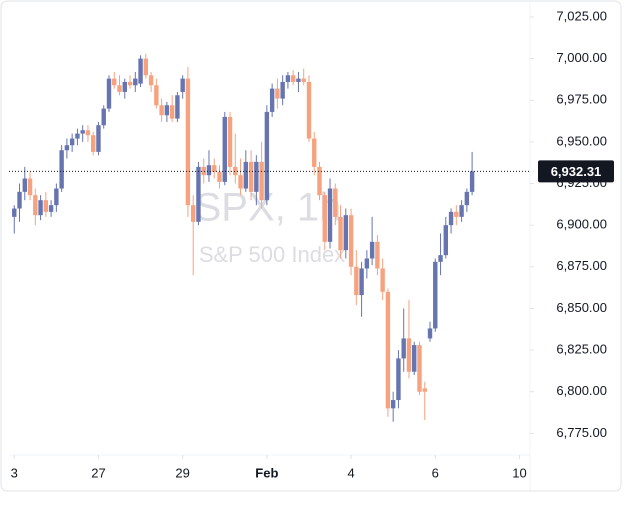 The image size is (629, 508). What do you see at coordinates (350, 472) in the screenshot?
I see `x-tick-label: 4` at bounding box center [350, 472].